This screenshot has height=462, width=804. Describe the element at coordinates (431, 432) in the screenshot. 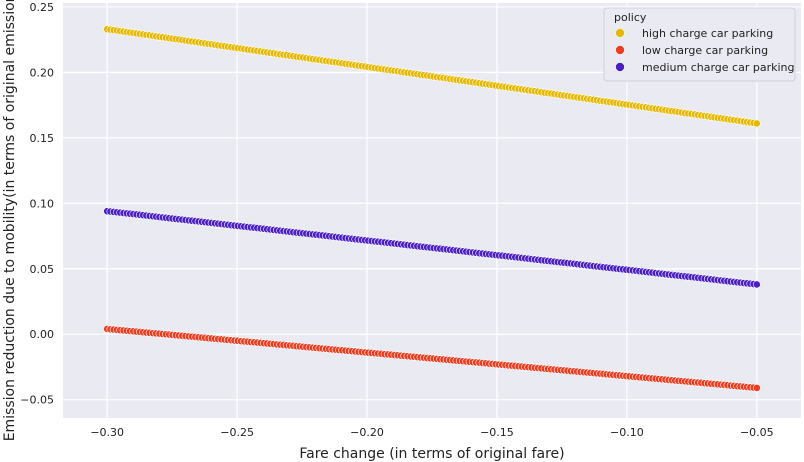

I see `x-tick-labels: −0.30 −0.25 −0.20 −0.15 −0.10 −0.05` at that location.